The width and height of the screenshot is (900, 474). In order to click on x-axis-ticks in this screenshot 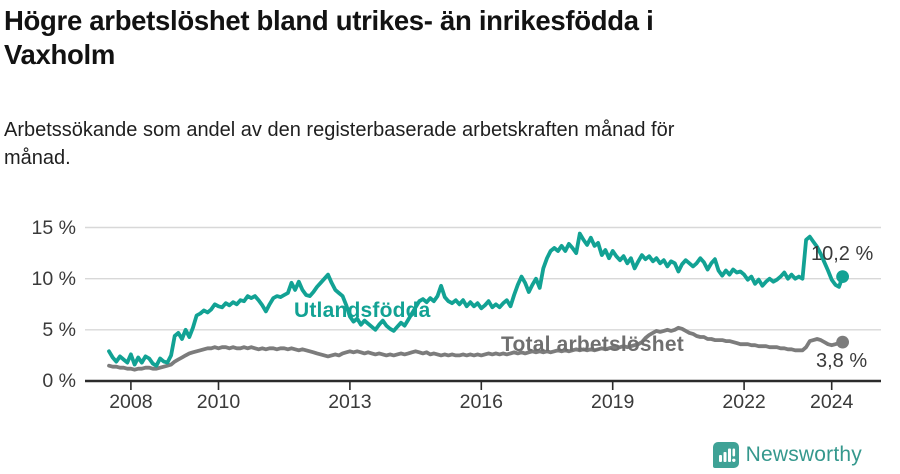, I will do `click(481, 385)`.